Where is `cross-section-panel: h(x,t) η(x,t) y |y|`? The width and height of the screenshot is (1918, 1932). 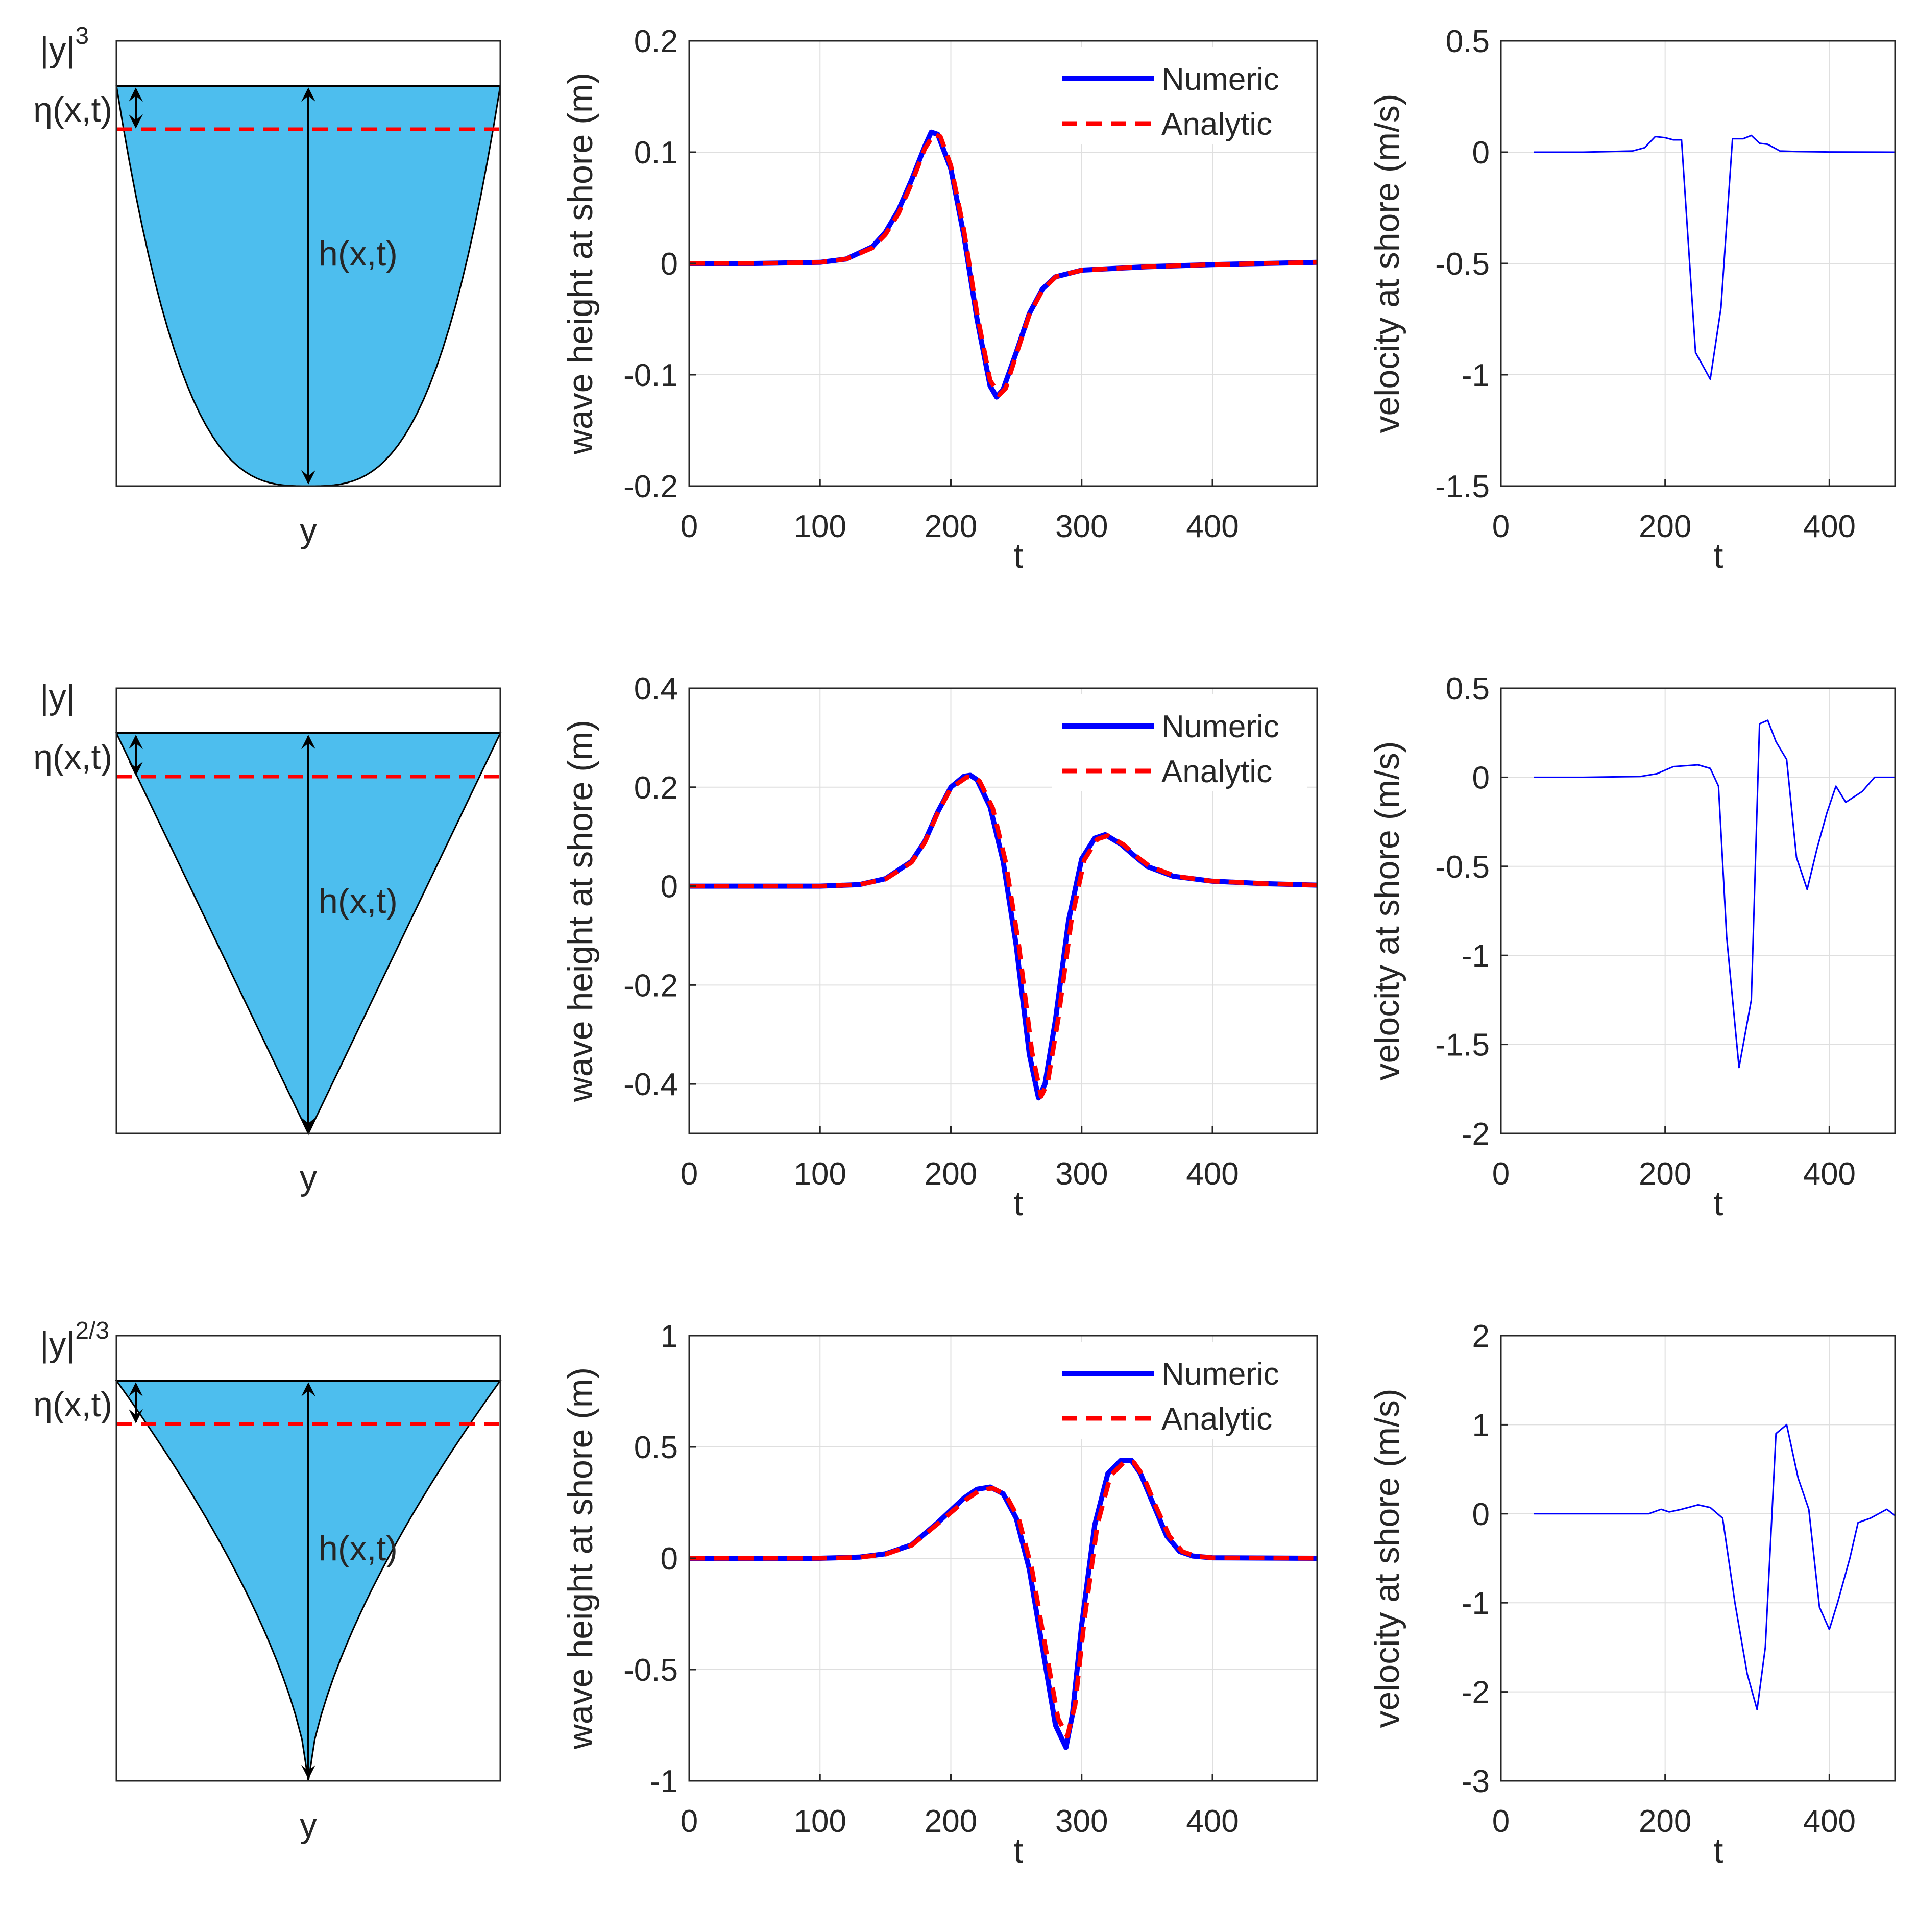 cross-section-panel: h(x,t) η(x,t) y |y| is located at coordinates (267, 938).